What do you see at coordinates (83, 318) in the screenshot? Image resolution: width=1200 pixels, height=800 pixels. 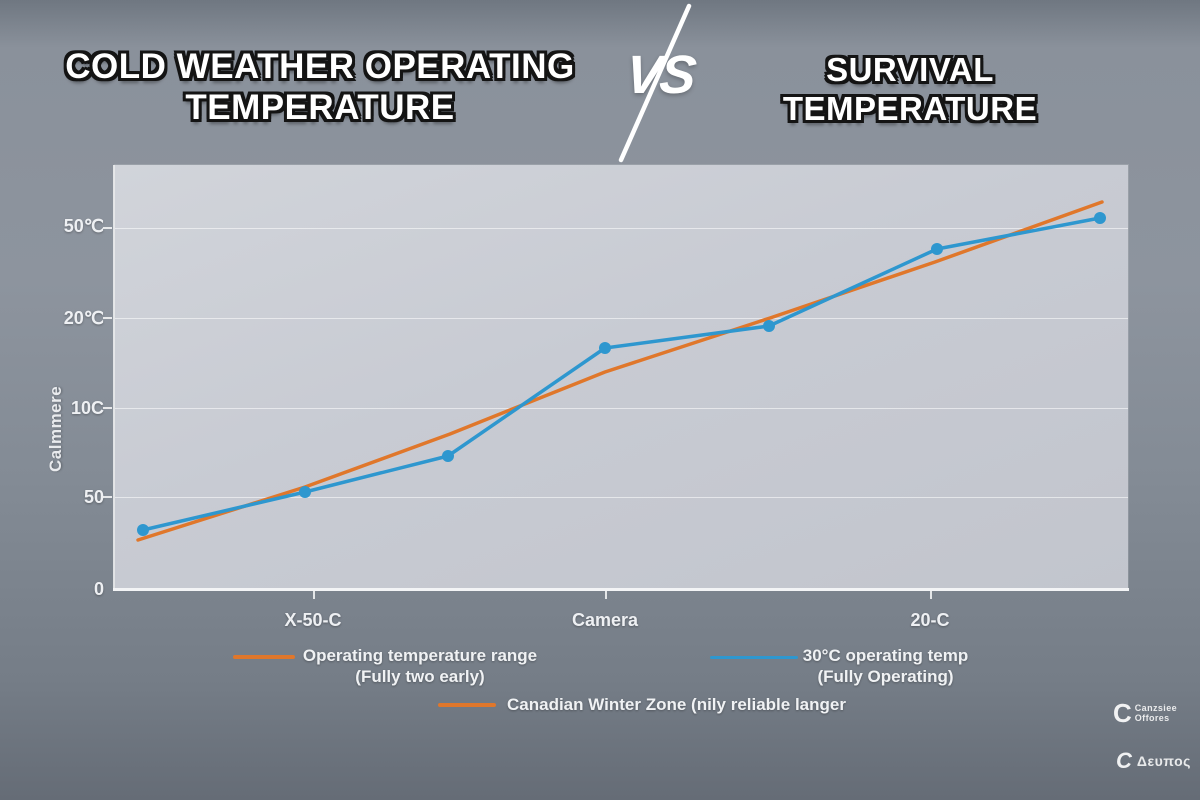 I see `y-tick-label: 20℃` at bounding box center [83, 318].